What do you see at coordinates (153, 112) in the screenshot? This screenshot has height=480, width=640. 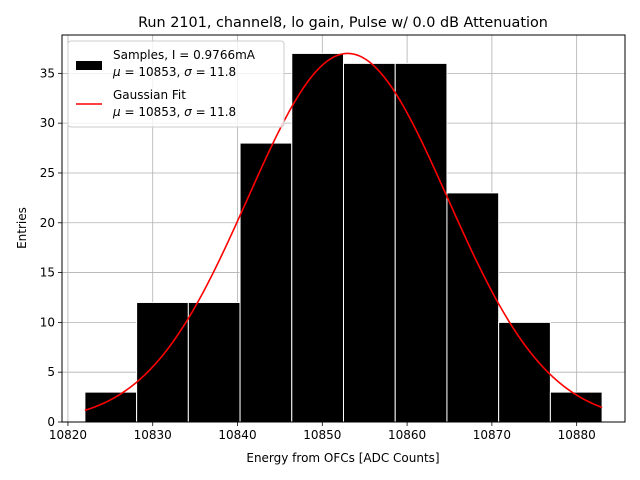 I see `legend-mu-value-fit: = 10853,` at bounding box center [153, 112].